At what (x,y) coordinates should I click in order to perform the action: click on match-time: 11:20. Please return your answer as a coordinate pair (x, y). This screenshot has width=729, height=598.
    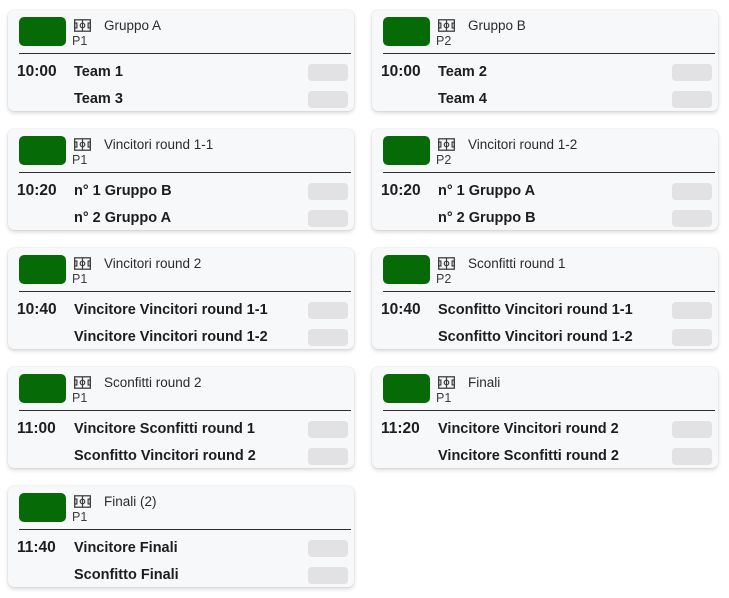
    Looking at the image, I should click on (400, 428).